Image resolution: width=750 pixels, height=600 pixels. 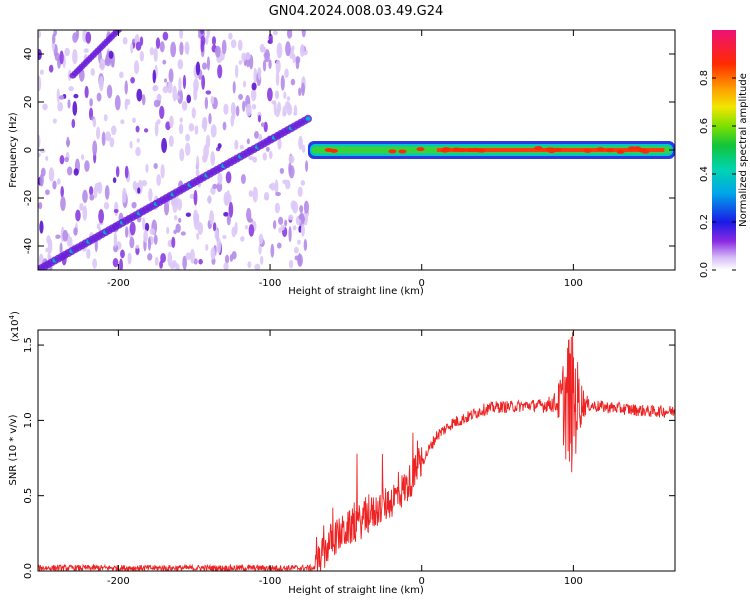 I want to click on spectrogram-ytick-label: 0, so click(x=28, y=150).